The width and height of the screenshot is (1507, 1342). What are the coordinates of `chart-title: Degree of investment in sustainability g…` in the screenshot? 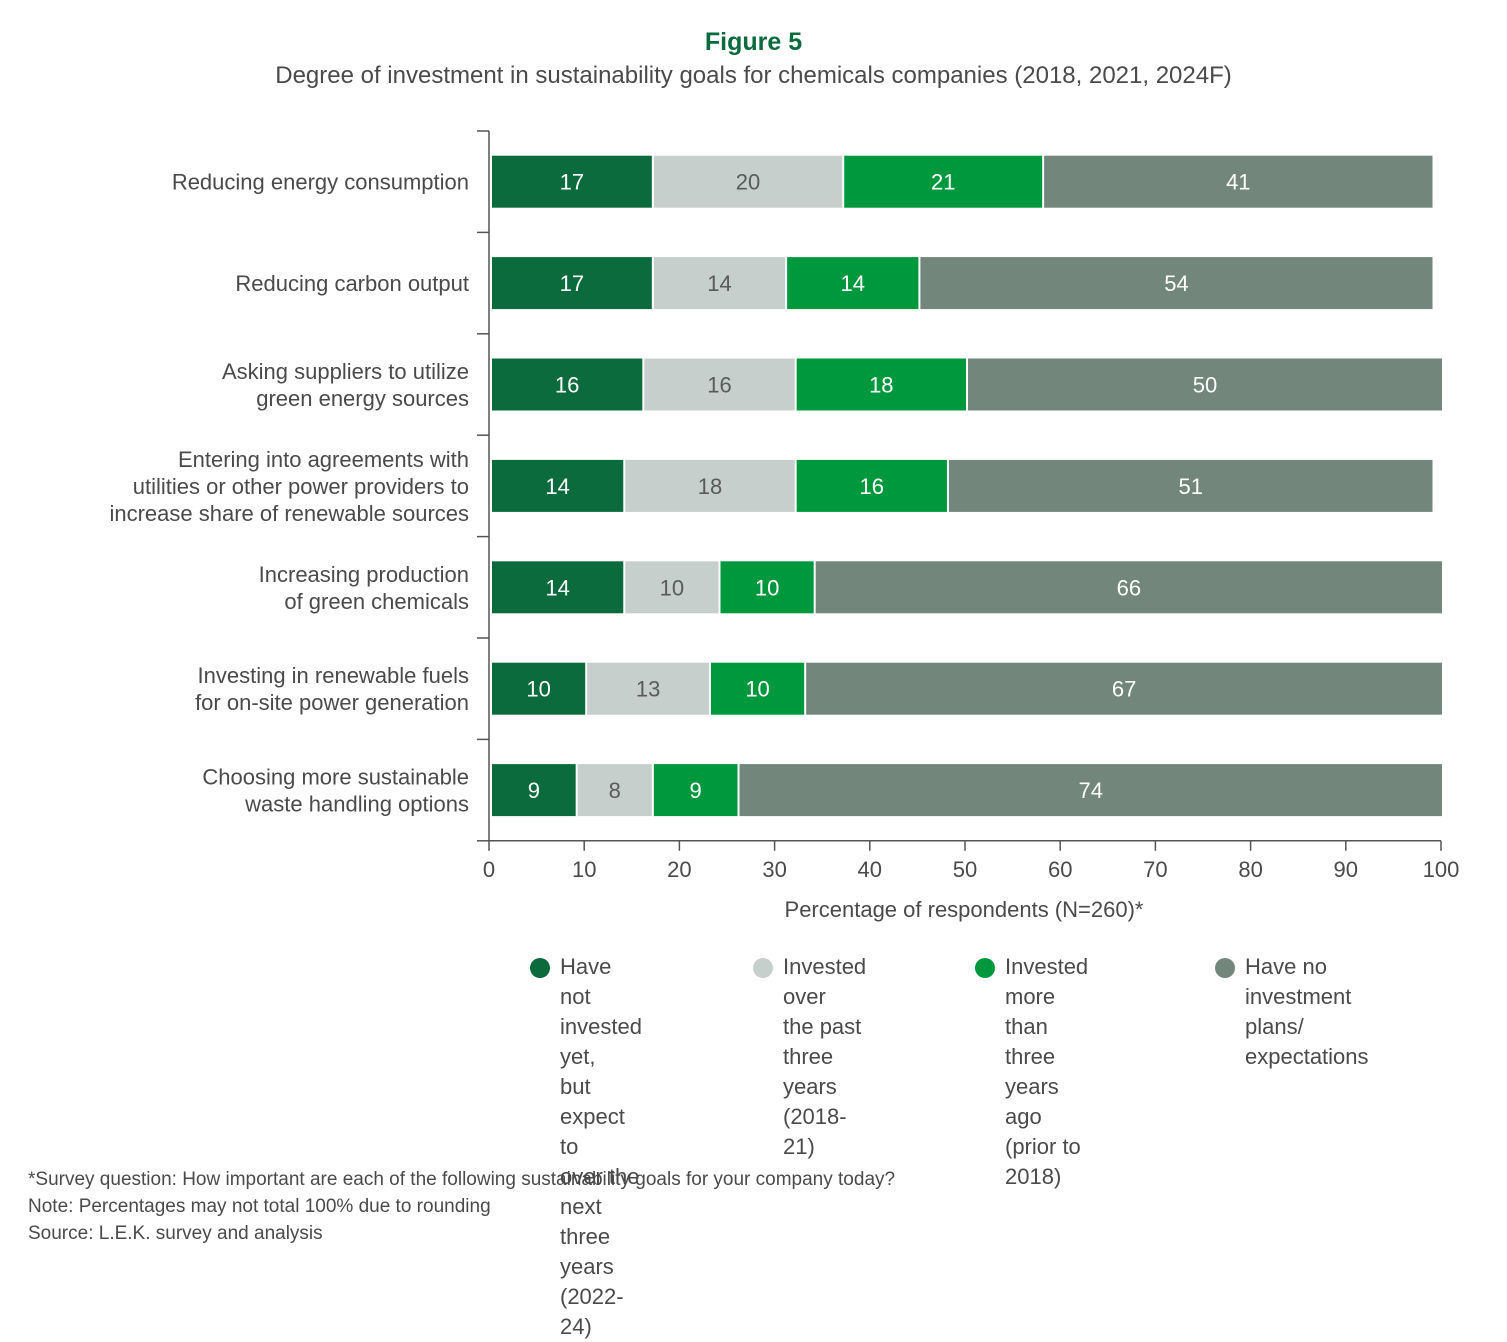 It's located at (753, 75).